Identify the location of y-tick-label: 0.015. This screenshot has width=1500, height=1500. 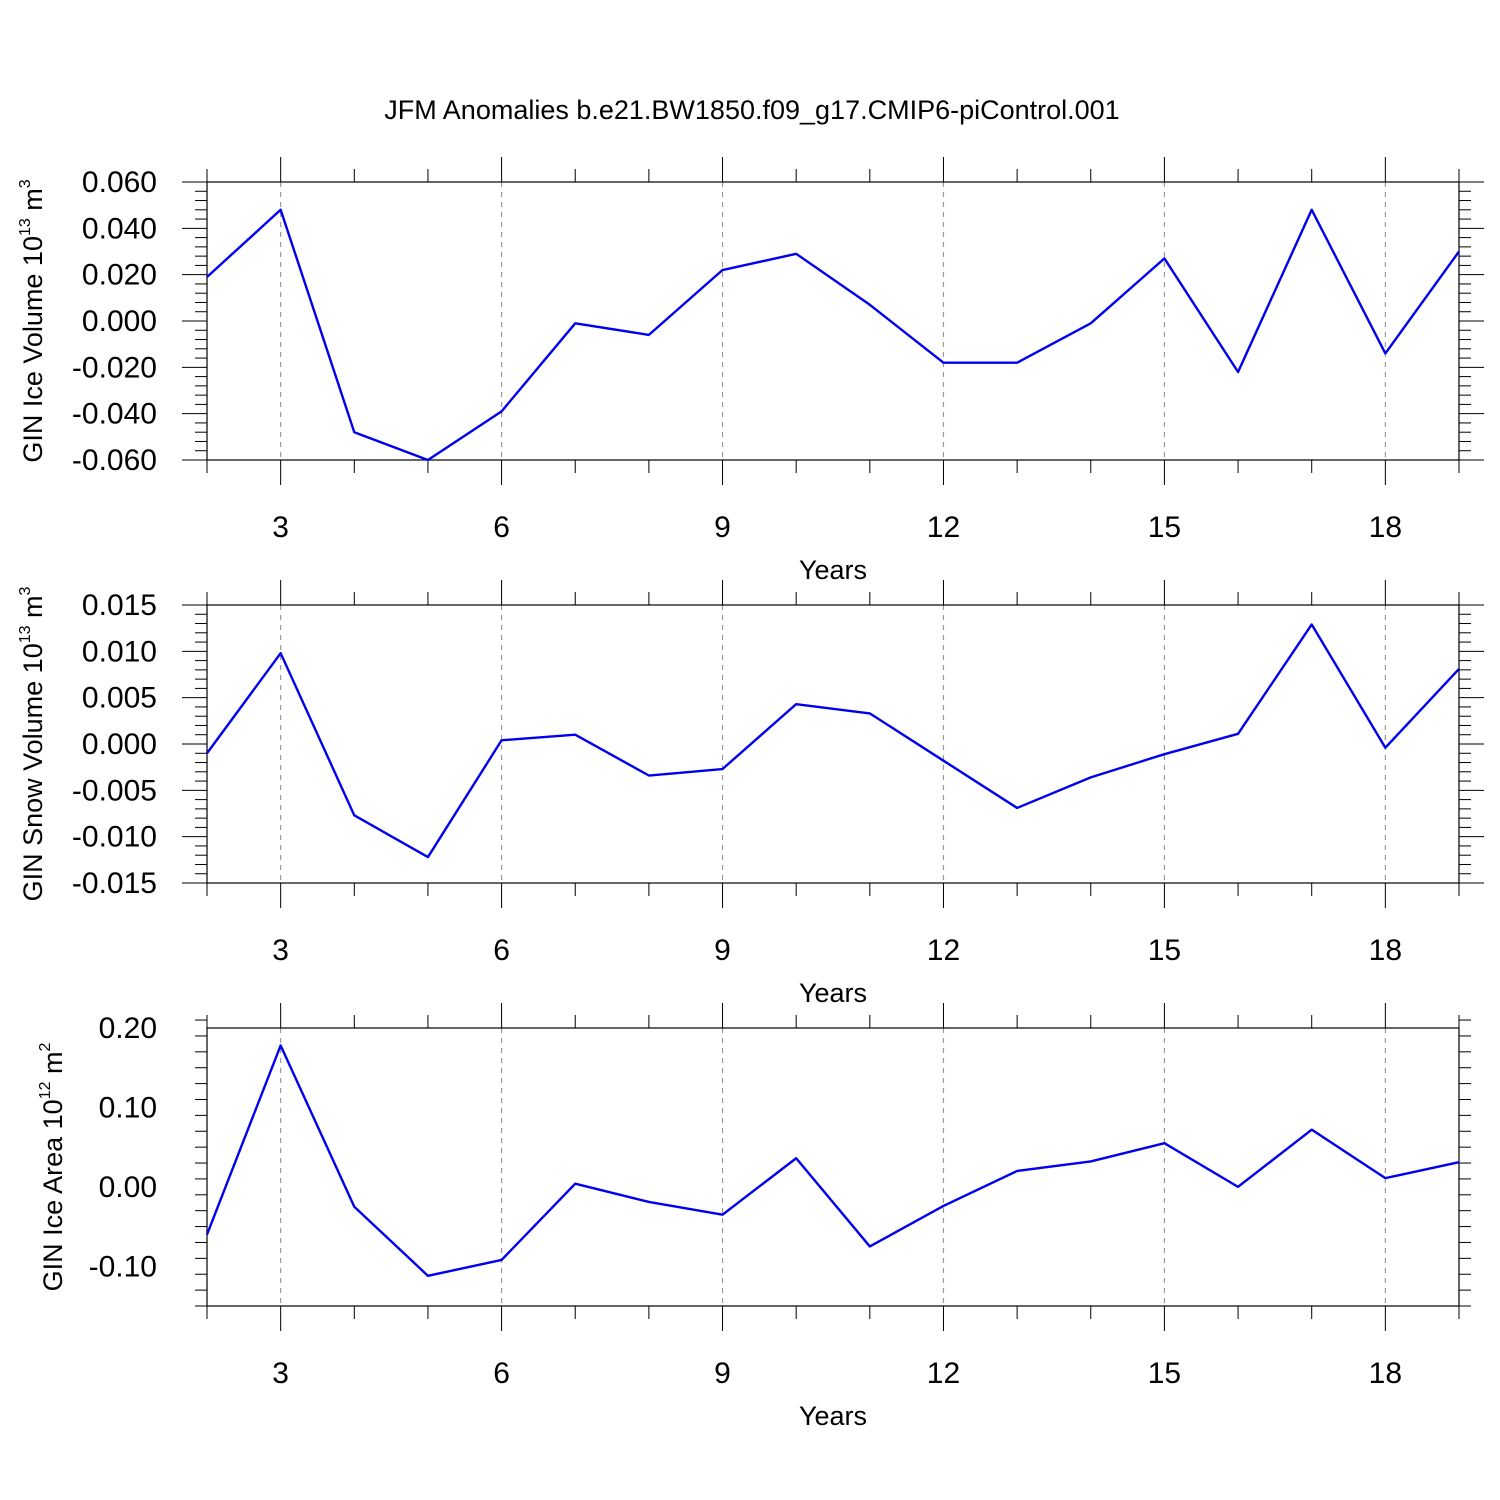
(119, 605).